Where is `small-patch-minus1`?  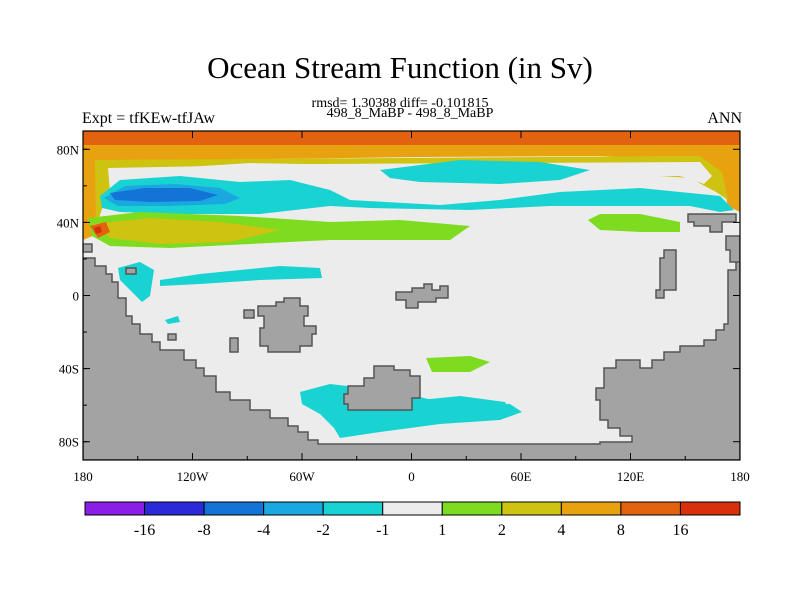
small-patch-minus1 is located at coordinates (172, 320).